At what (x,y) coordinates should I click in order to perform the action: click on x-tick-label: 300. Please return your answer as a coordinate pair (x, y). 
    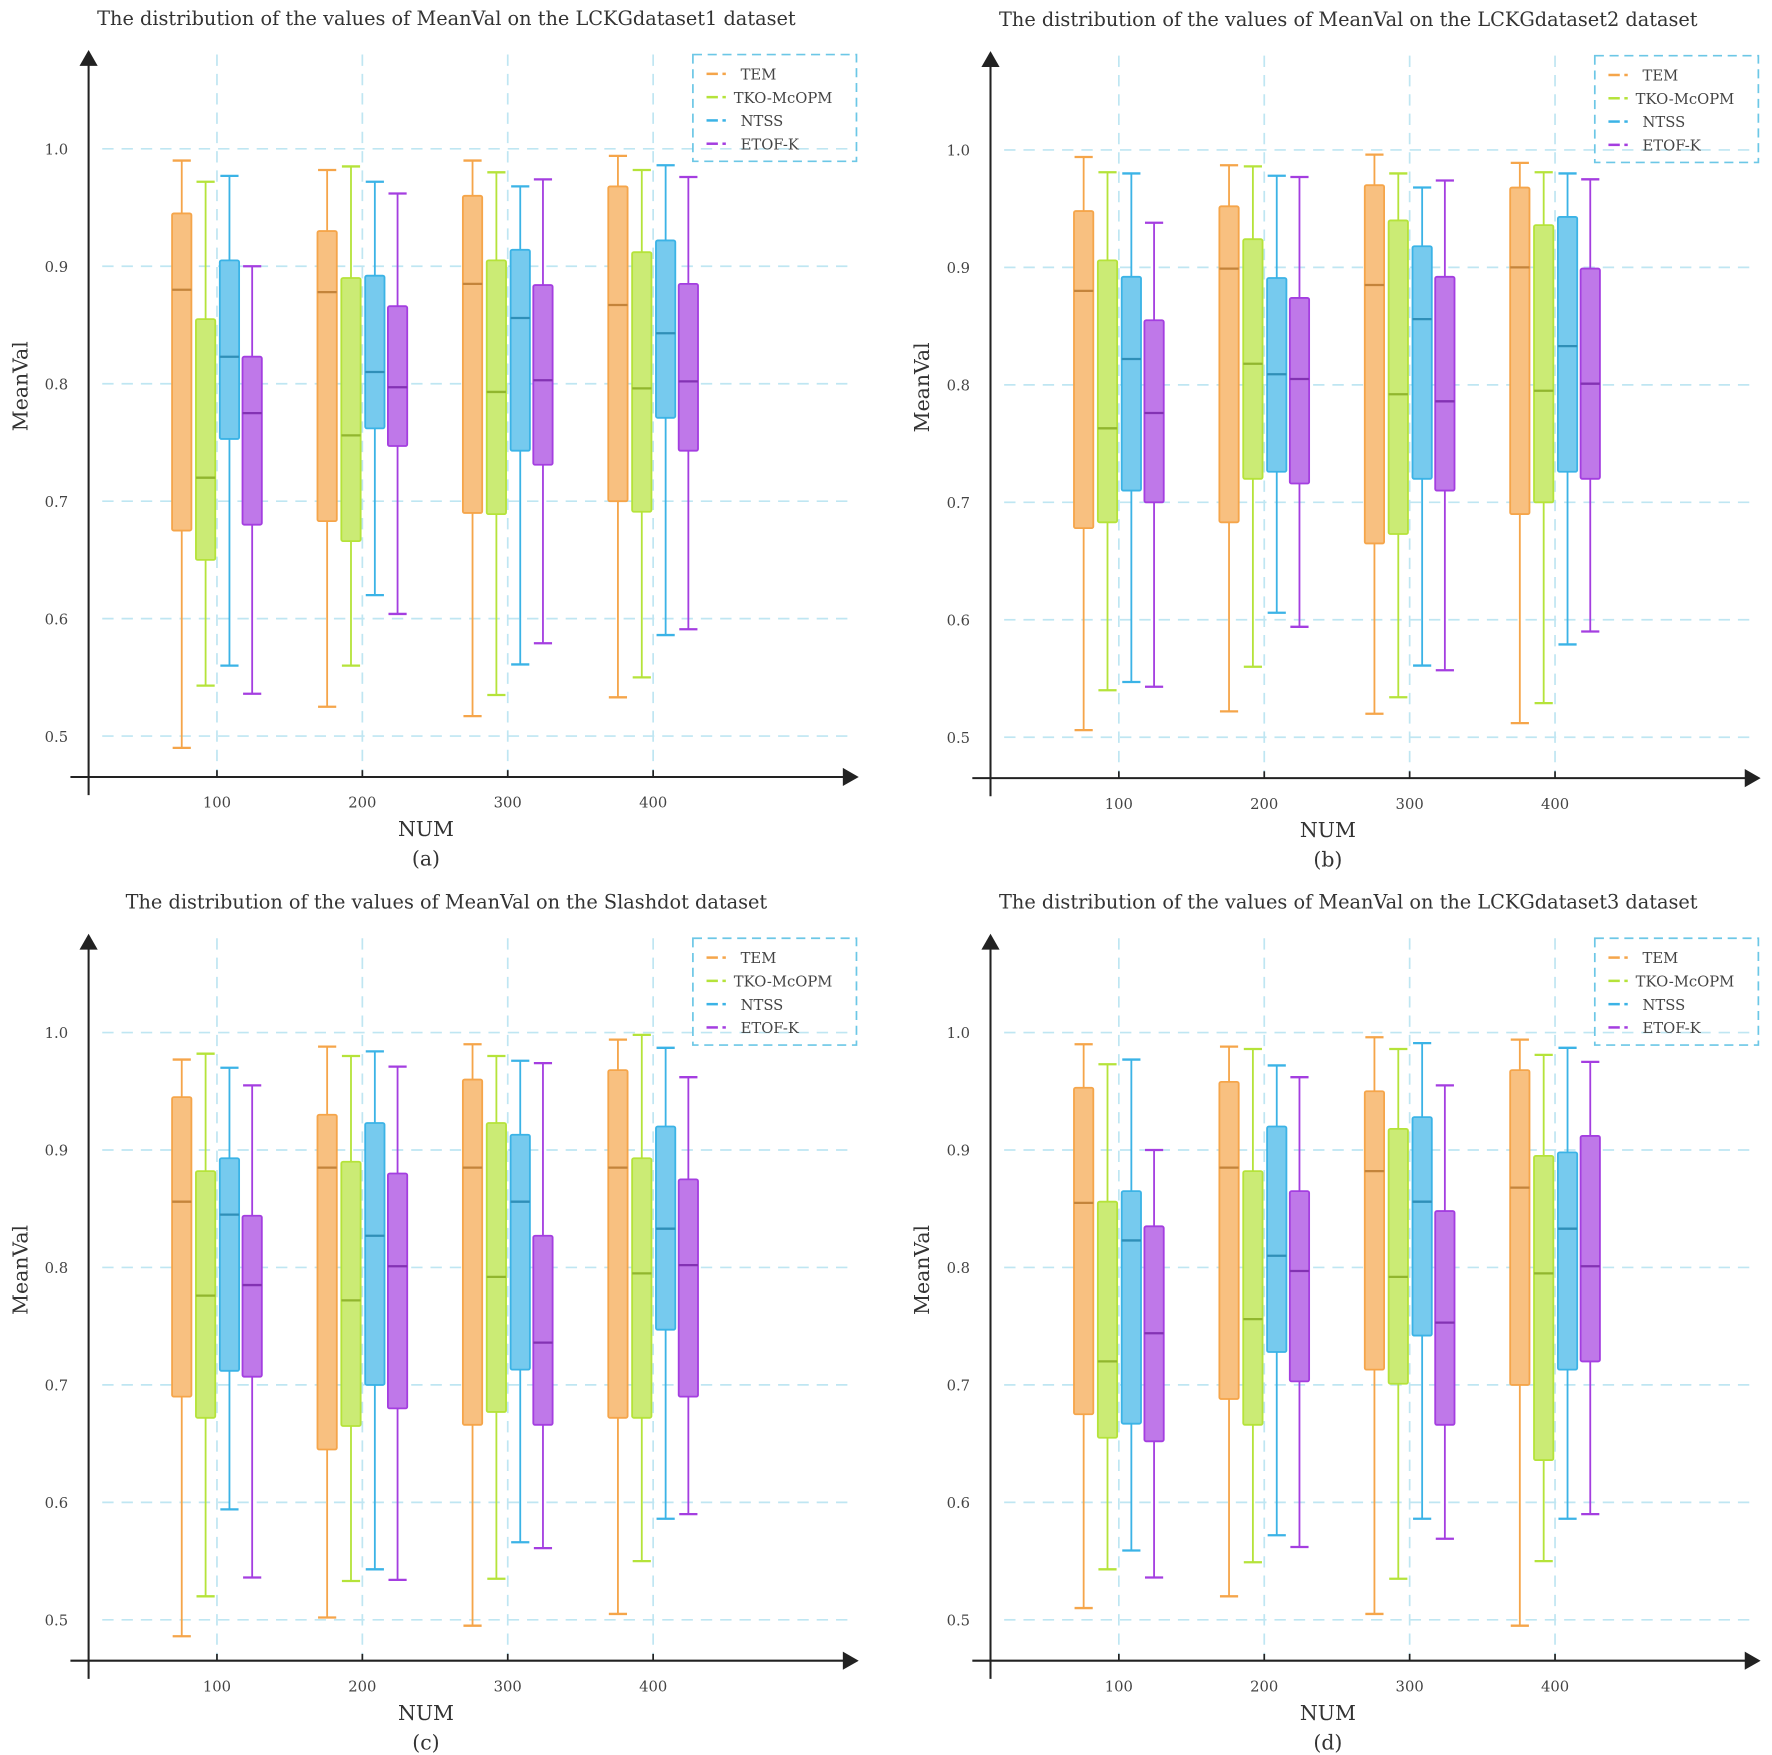
    Looking at the image, I should click on (508, 803).